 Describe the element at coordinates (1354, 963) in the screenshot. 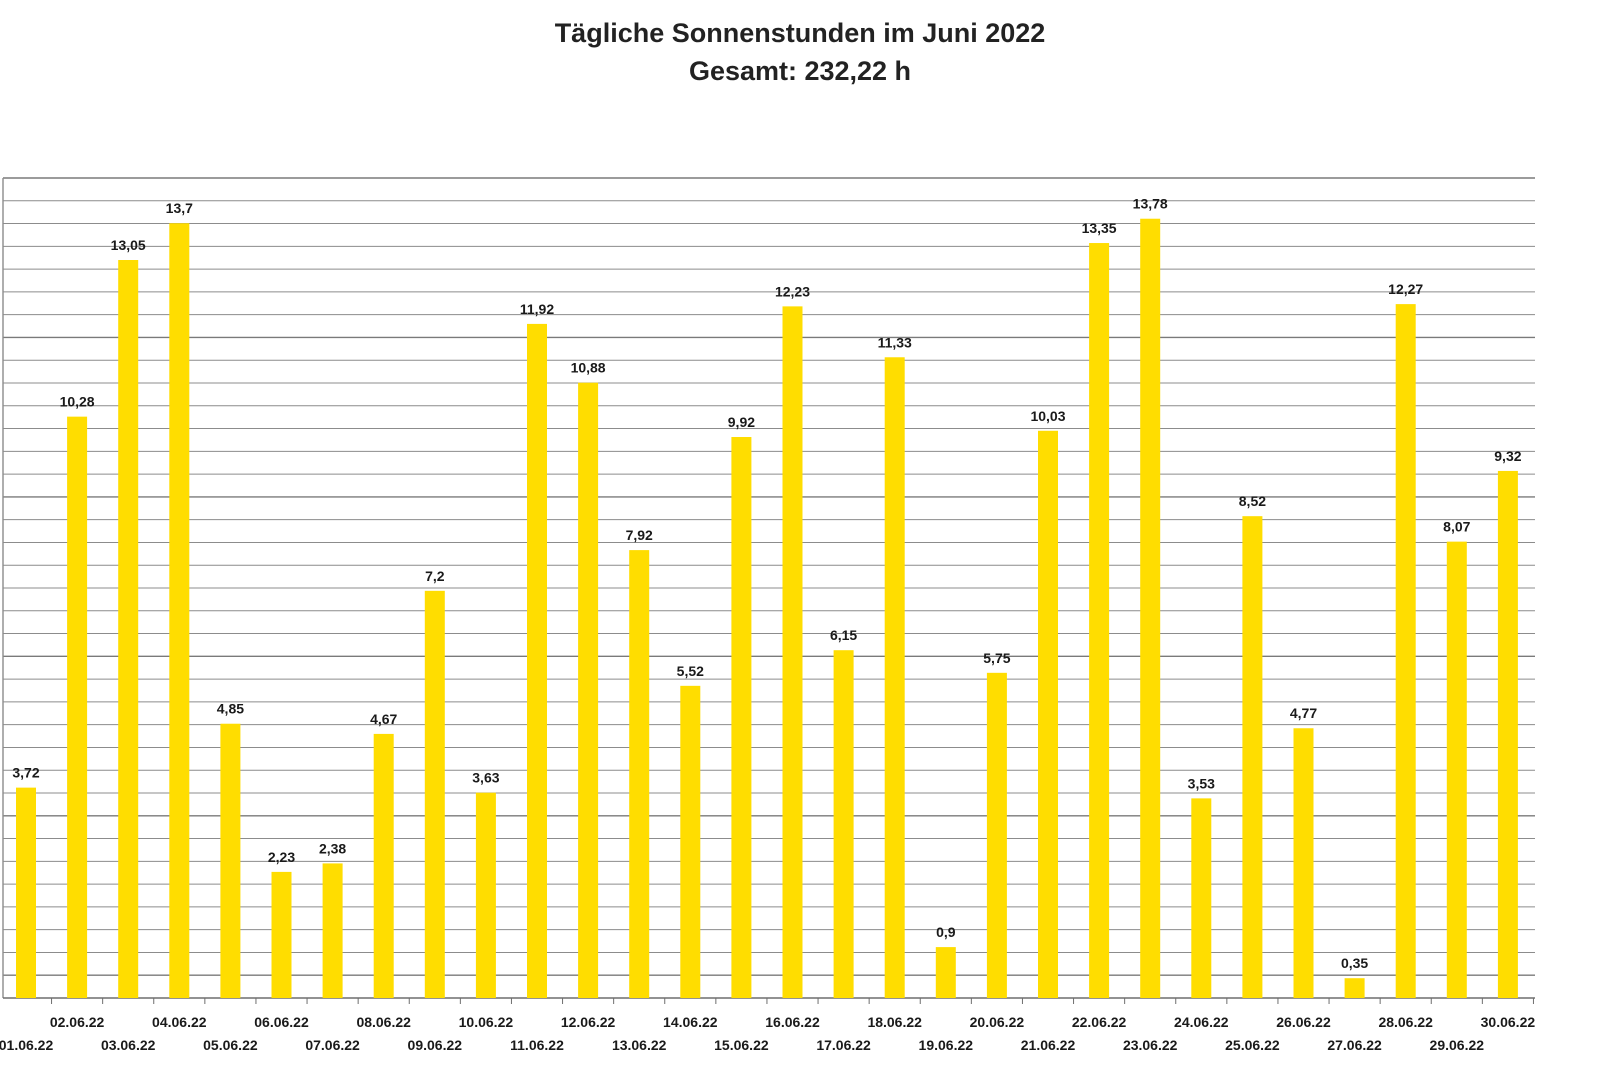

I see `data-label: 0,35` at that location.